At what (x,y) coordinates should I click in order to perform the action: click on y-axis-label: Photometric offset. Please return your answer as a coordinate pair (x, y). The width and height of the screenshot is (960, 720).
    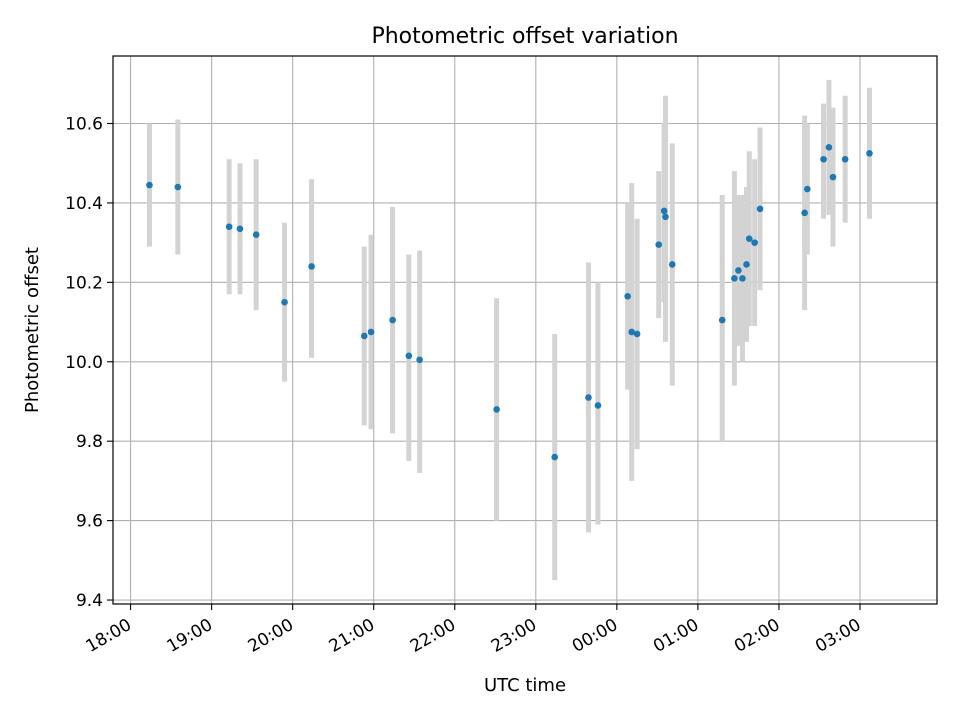
    Looking at the image, I should click on (32, 330).